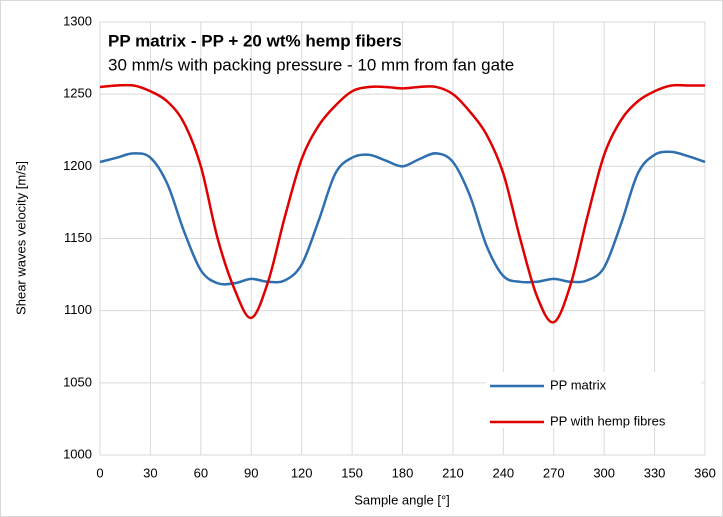 The image size is (723, 517). I want to click on x-tick-label: 240, so click(503, 472).